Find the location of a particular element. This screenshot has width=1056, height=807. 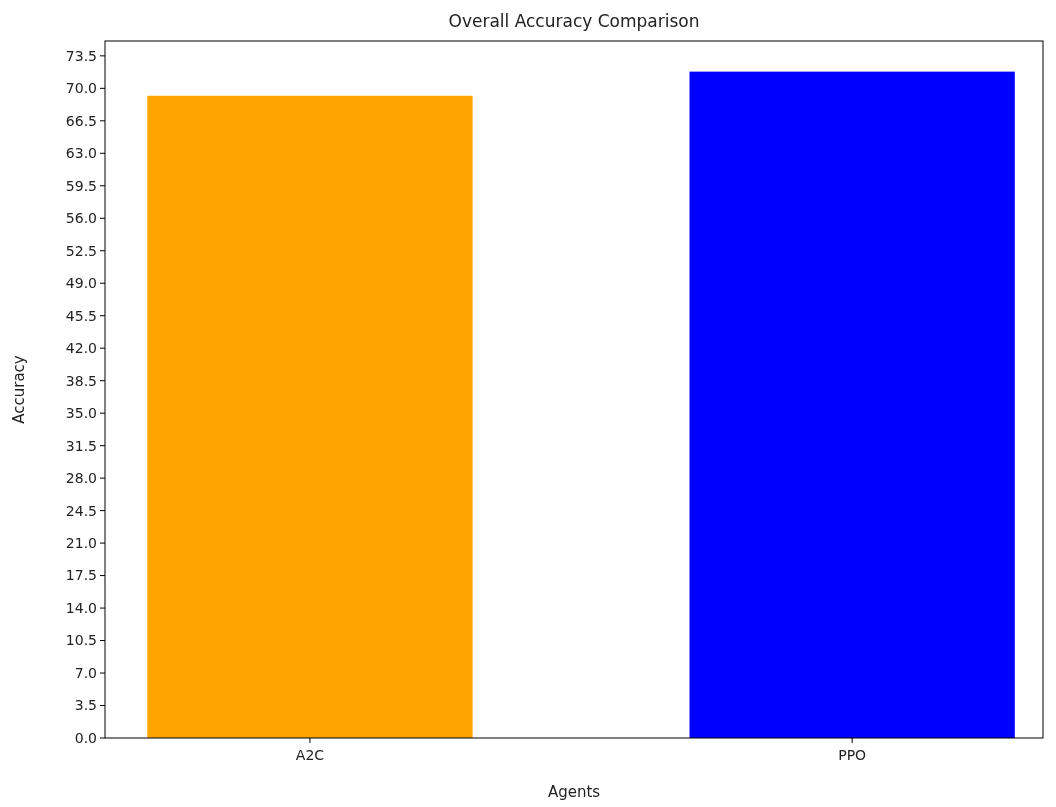

y-tick-label: 38.5 is located at coordinates (81, 380).